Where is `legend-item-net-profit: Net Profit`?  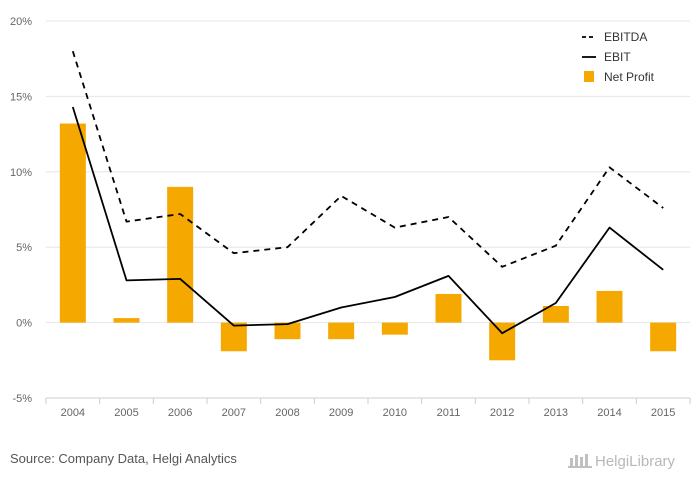 legend-item-net-profit: Net Profit is located at coordinates (619, 77).